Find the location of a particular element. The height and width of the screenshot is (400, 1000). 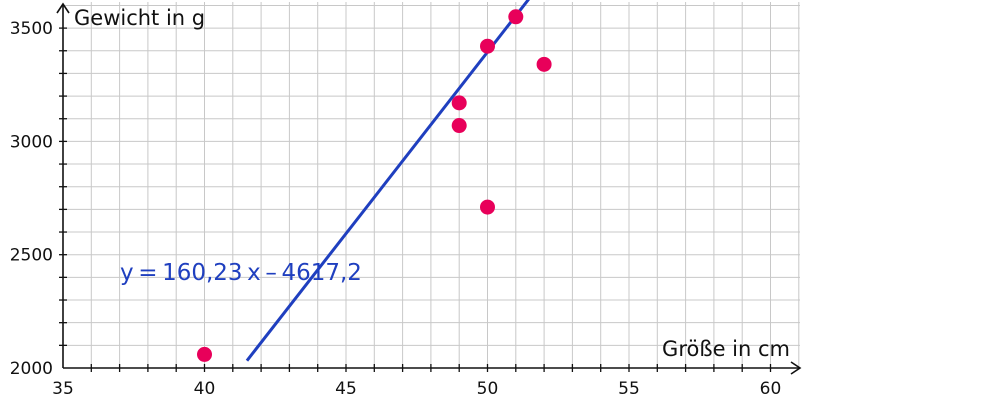

y-tick-label: 2500 is located at coordinates (31, 256).